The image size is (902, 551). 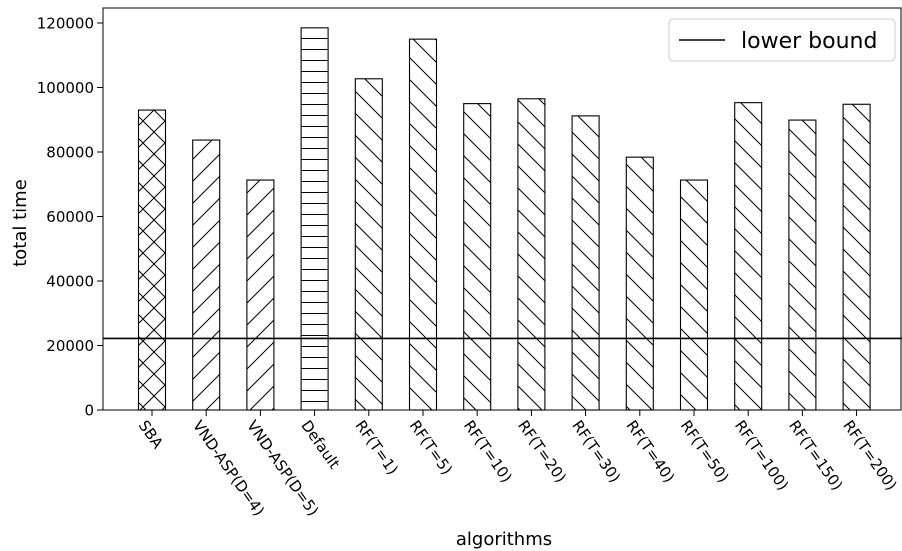 What do you see at coordinates (320, 444) in the screenshot?
I see `x-tick-label: Default` at bounding box center [320, 444].